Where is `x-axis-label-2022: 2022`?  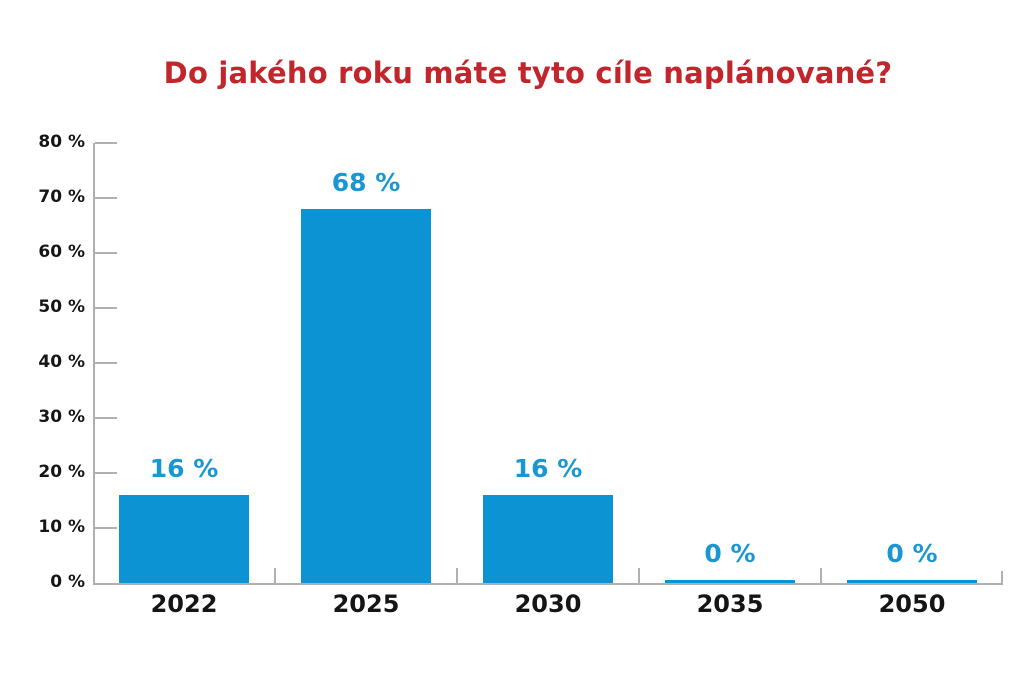
x-axis-label-2022: 2022 is located at coordinates (184, 604).